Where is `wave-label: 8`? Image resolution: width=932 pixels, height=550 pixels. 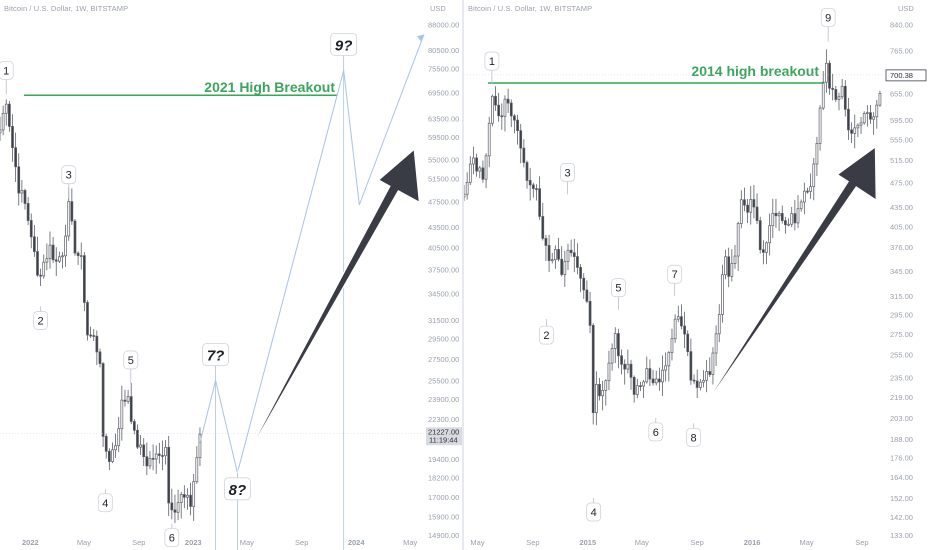 wave-label: 8 is located at coordinates (693, 437).